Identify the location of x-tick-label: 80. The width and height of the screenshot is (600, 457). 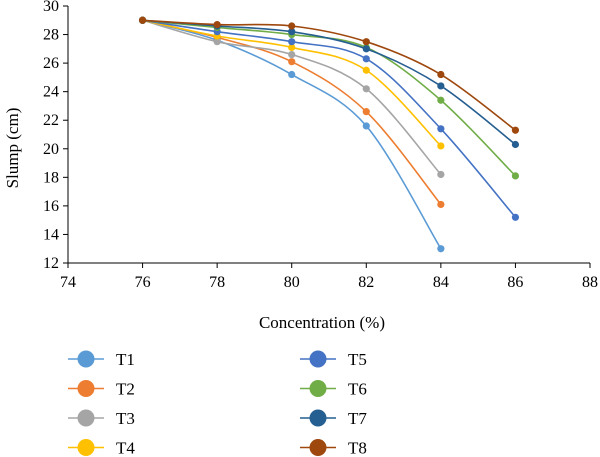
(292, 282).